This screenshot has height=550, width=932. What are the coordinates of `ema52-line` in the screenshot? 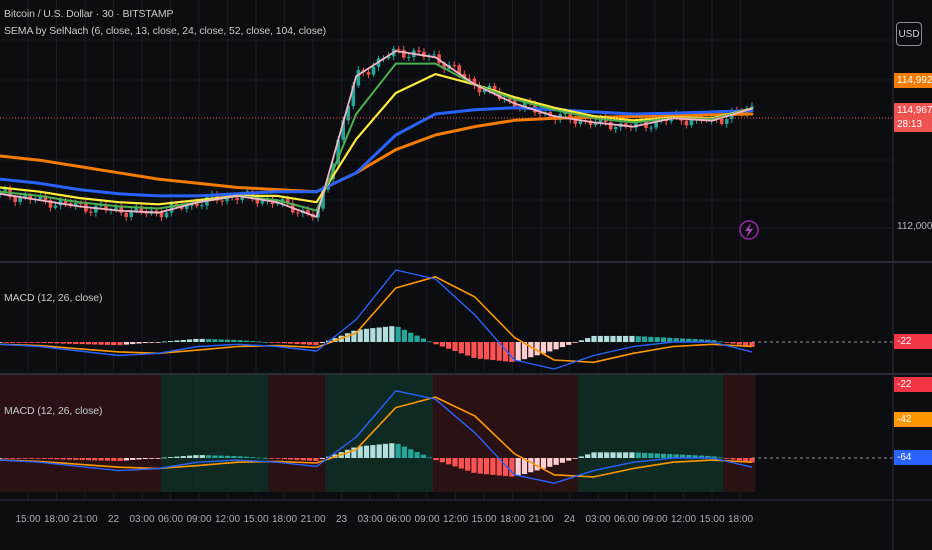 It's located at (377, 152).